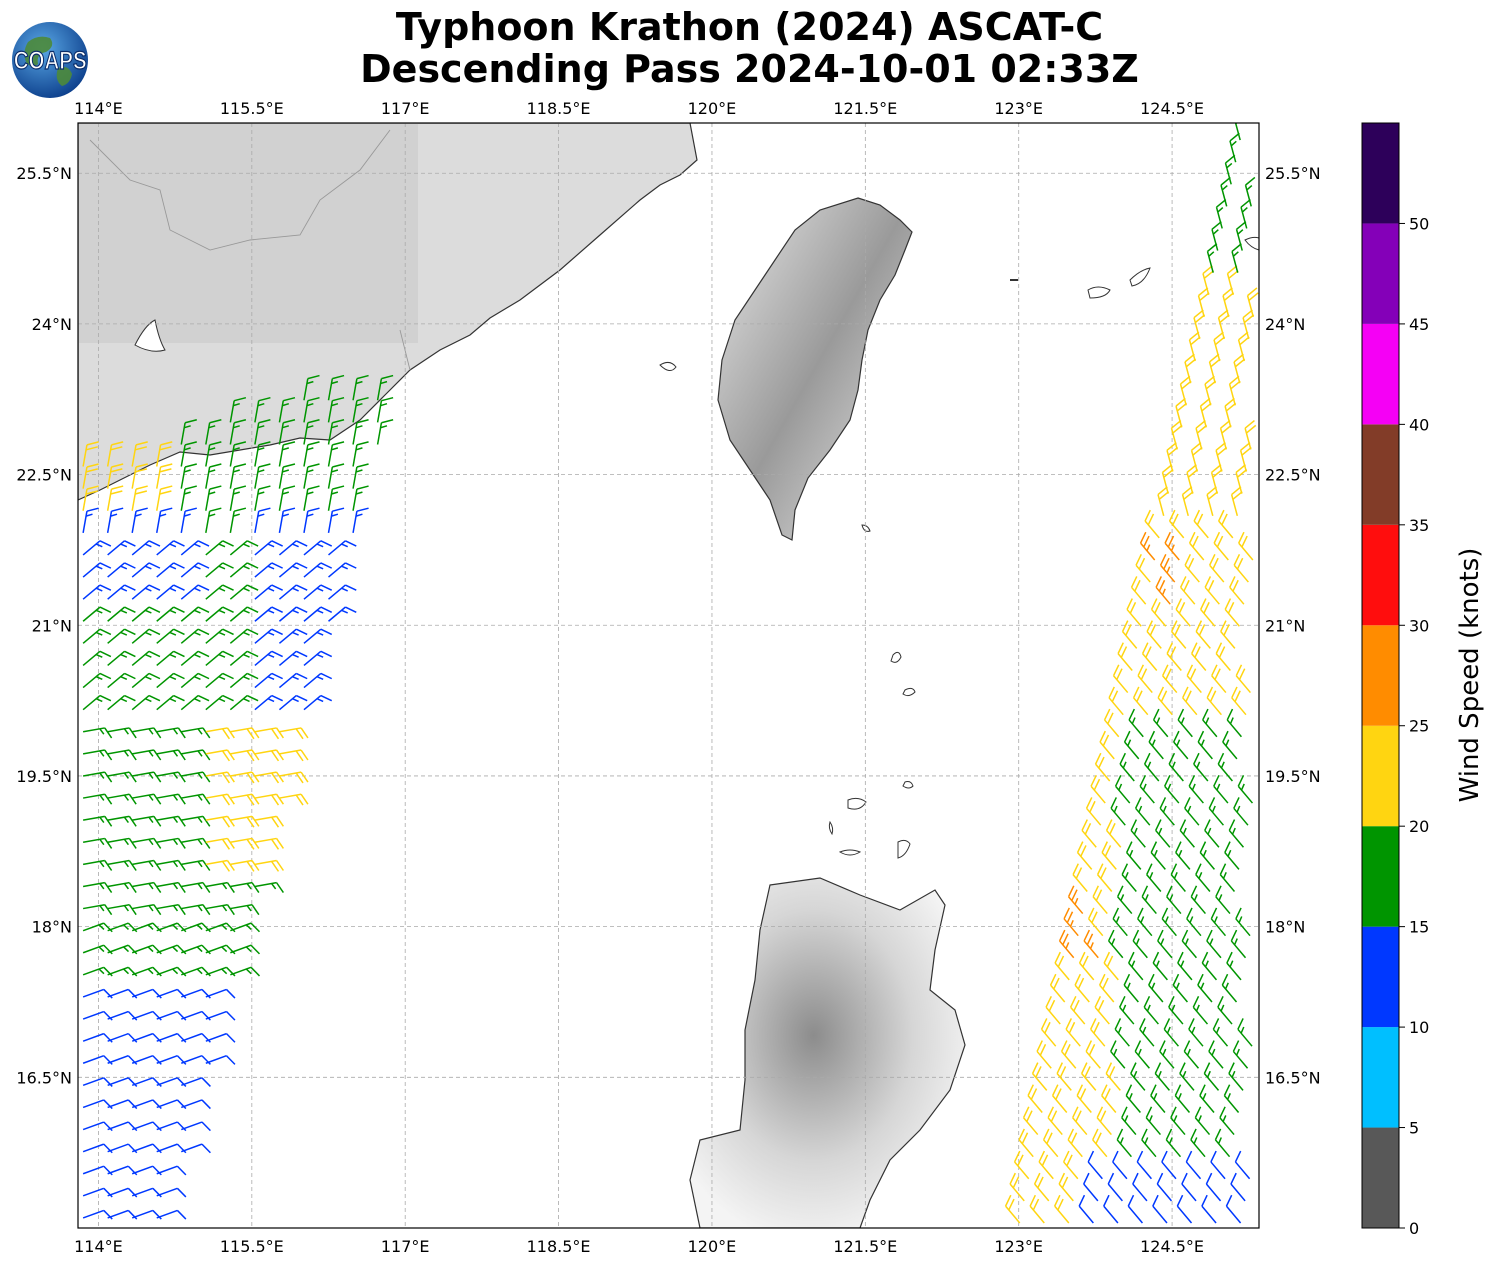 This screenshot has height=1264, width=1499. What do you see at coordinates (1172, 1246) in the screenshot?
I see `lon-tick-label-bottom: 124.5°E` at bounding box center [1172, 1246].